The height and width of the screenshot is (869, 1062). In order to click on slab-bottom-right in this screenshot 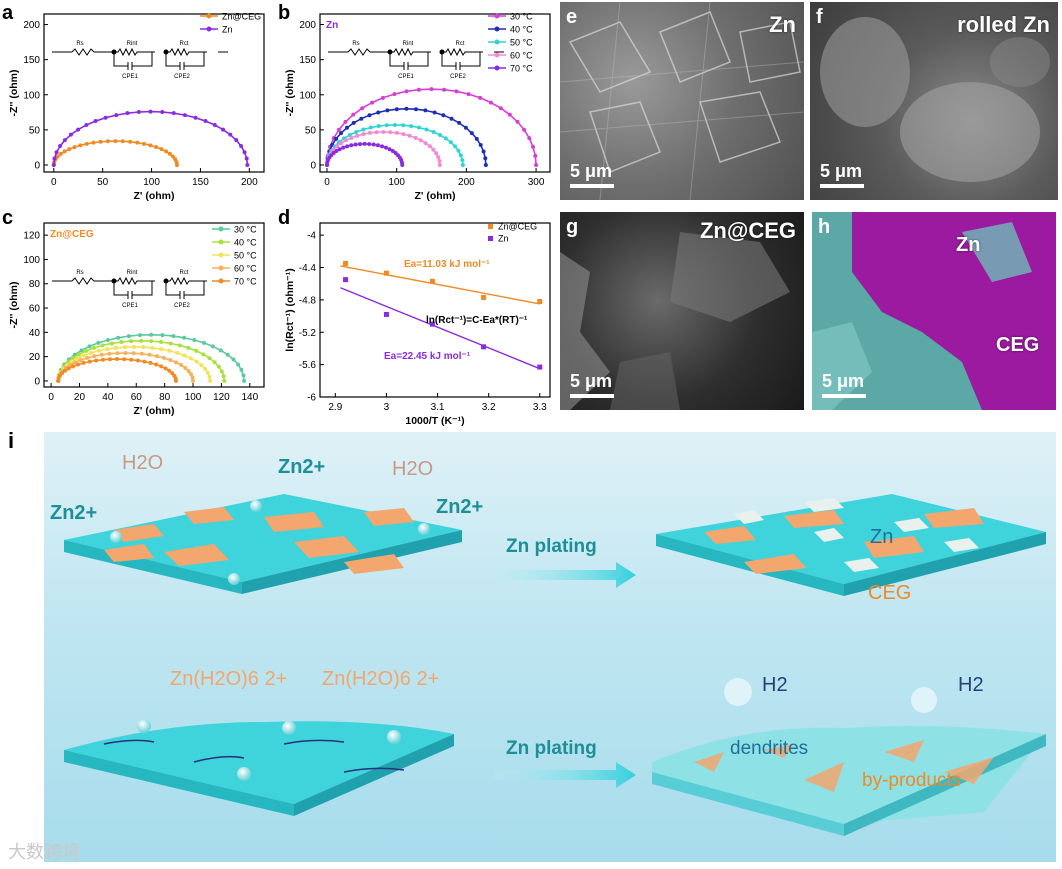, I will do `click(849, 757)`.